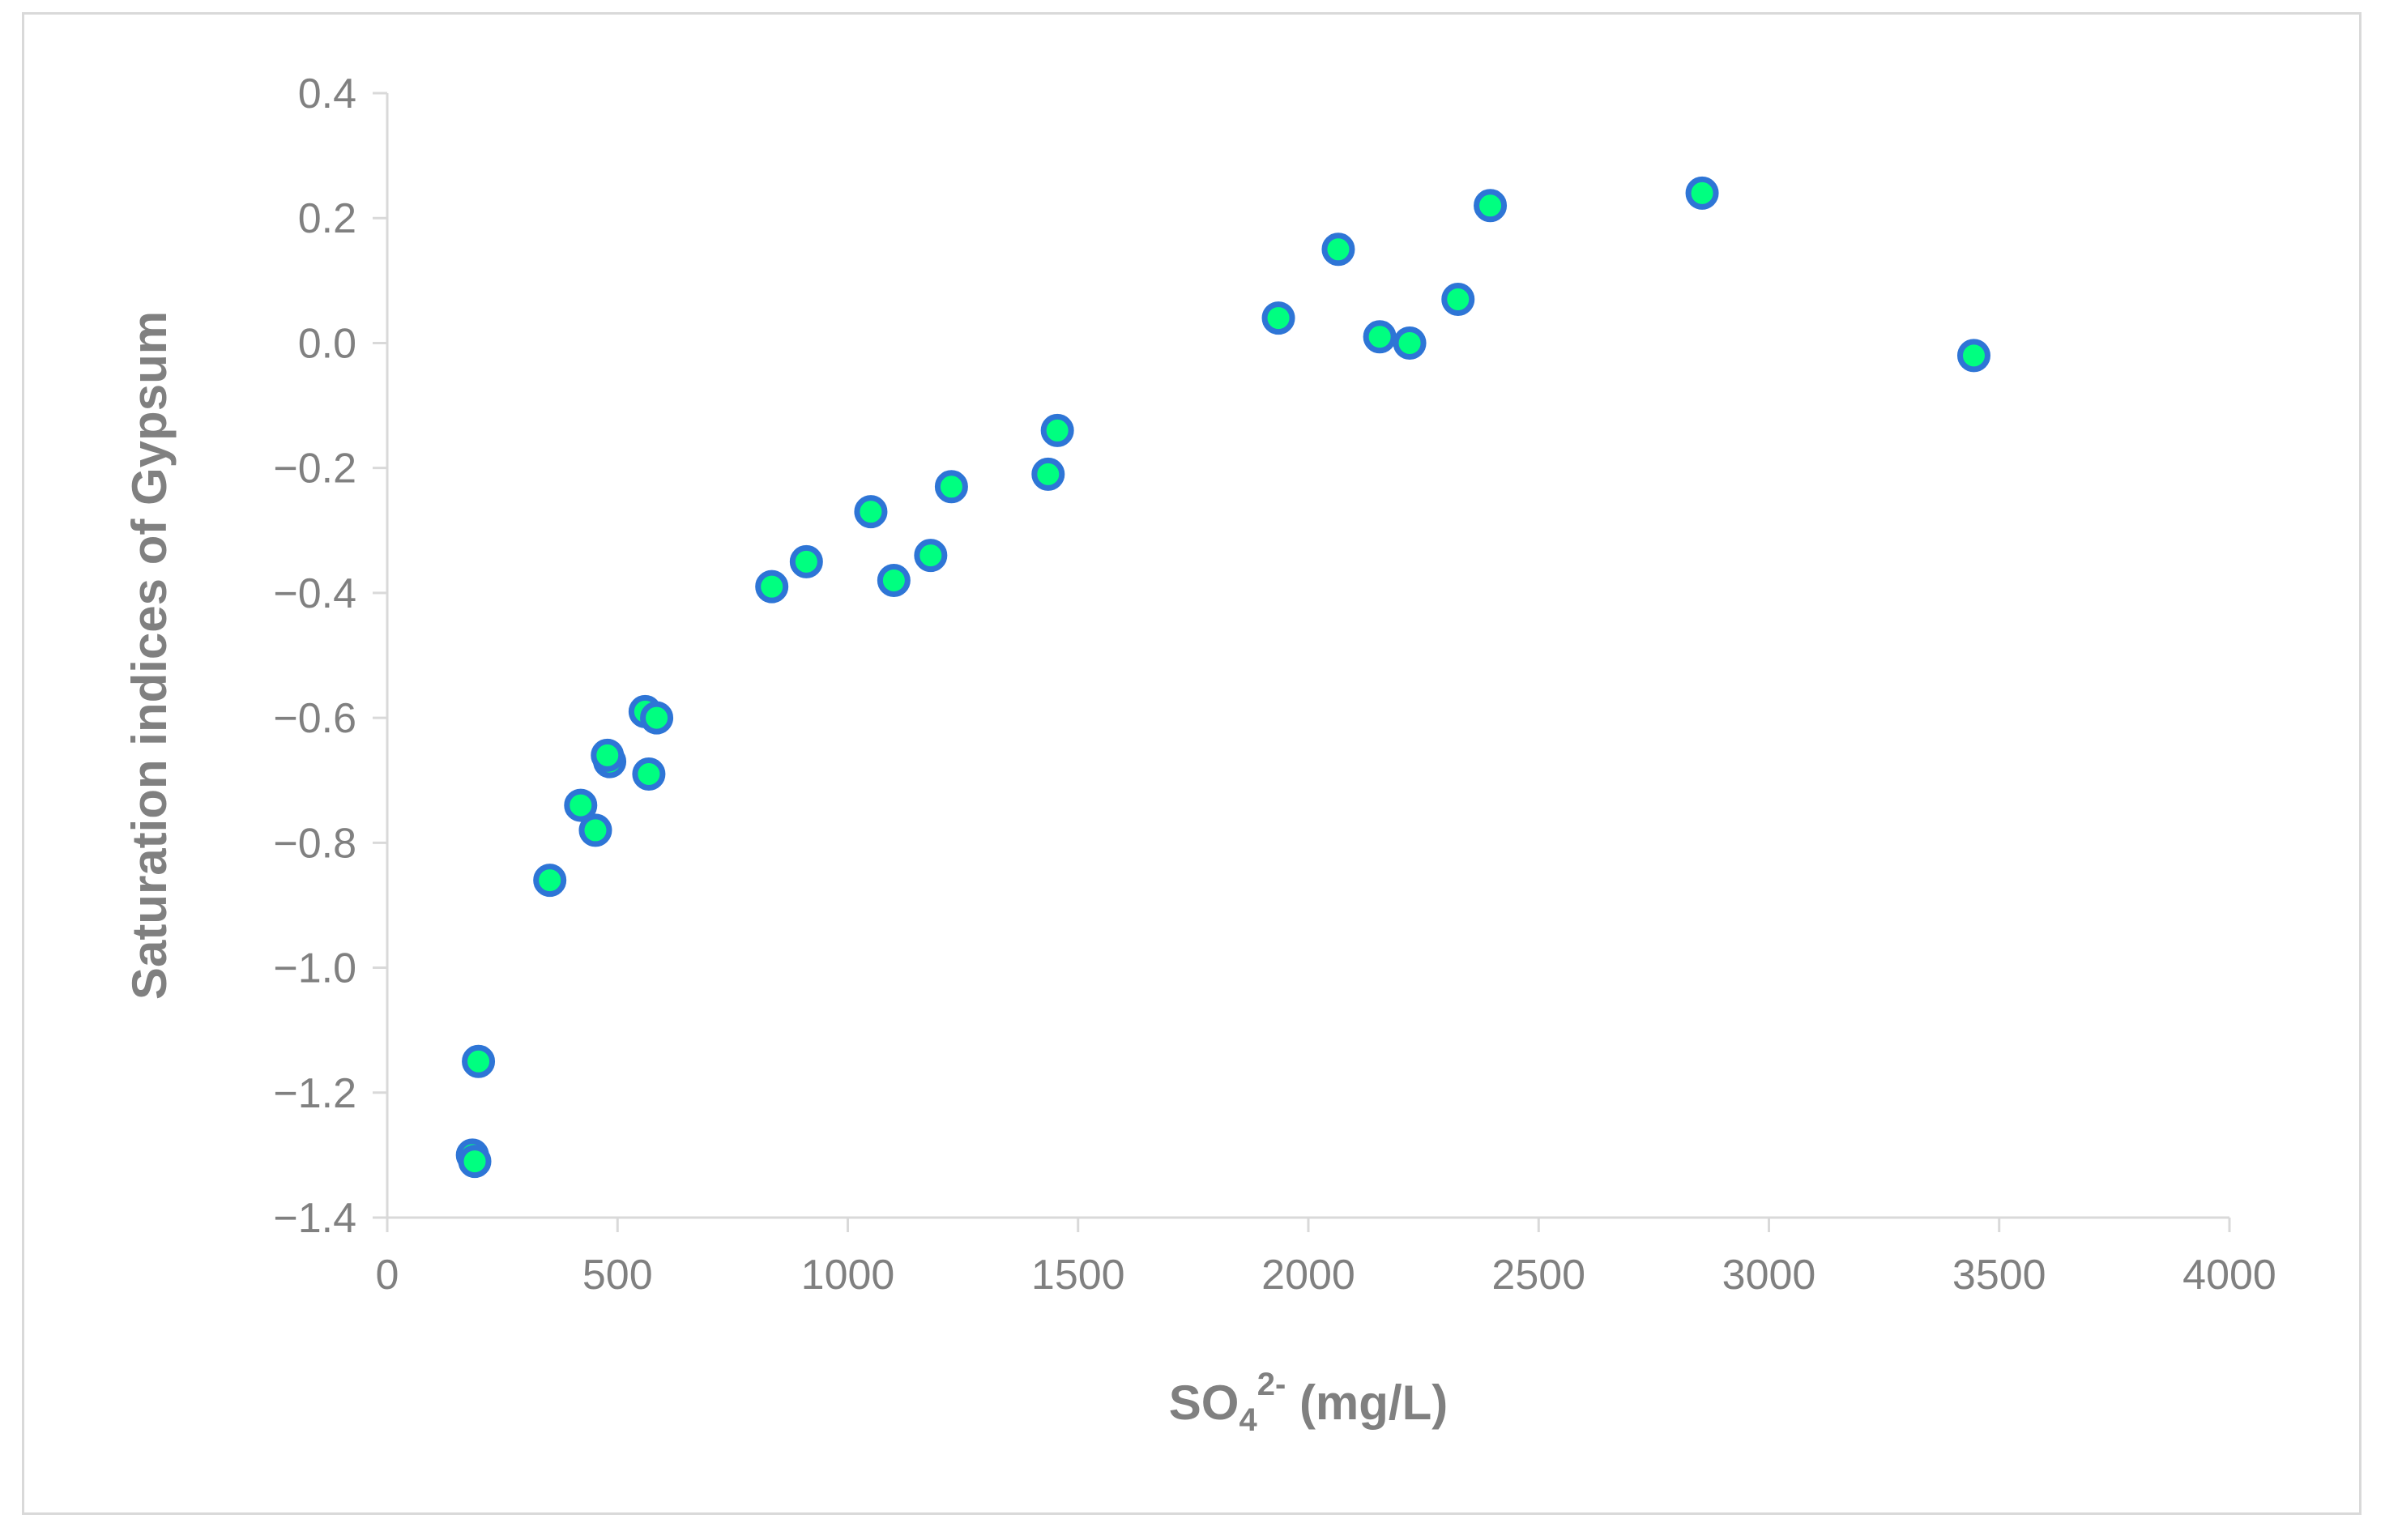 The height and width of the screenshot is (1540, 2385). What do you see at coordinates (848, 1276) in the screenshot?
I see `x-tick-label: 1000` at bounding box center [848, 1276].